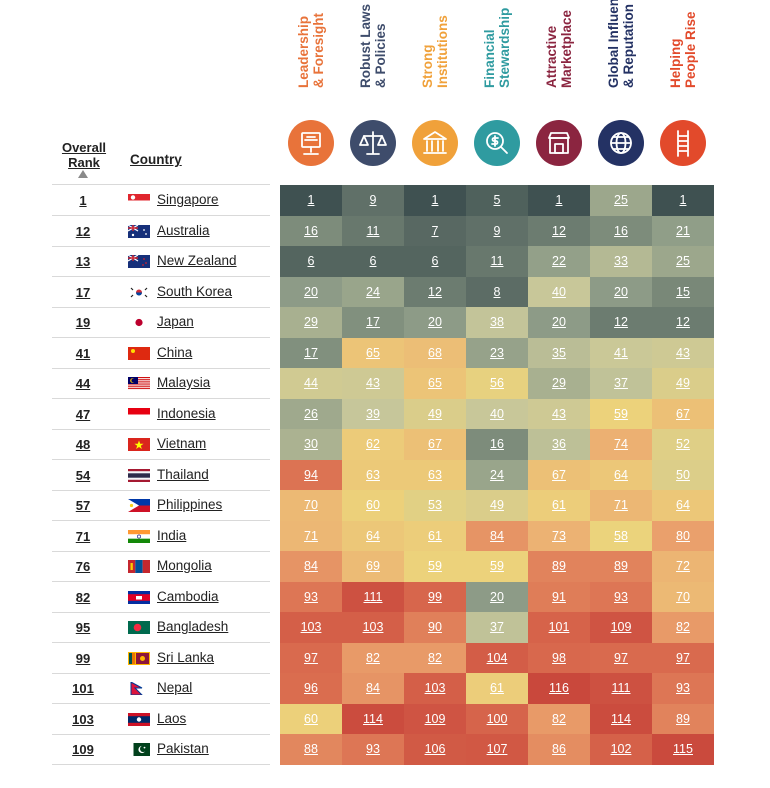 This screenshot has width=770, height=788. Describe the element at coordinates (83, 536) in the screenshot. I see `overall-rank-cell: 71` at that location.